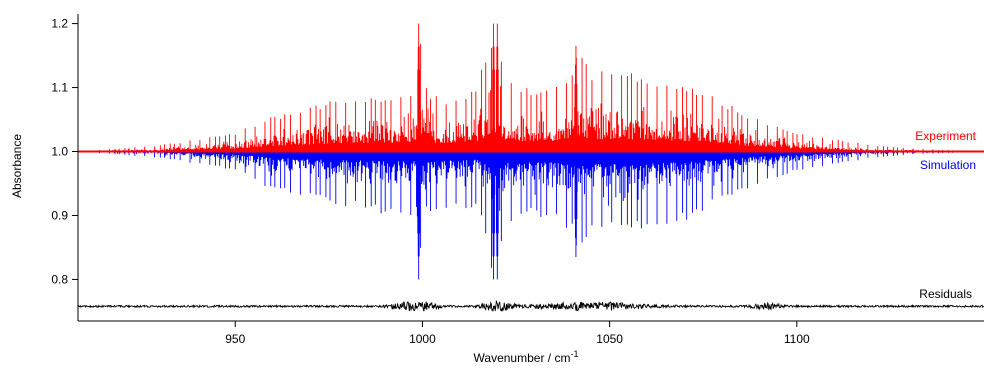  What do you see at coordinates (59, 215) in the screenshot?
I see `y-tick-label: 0.9` at bounding box center [59, 215].